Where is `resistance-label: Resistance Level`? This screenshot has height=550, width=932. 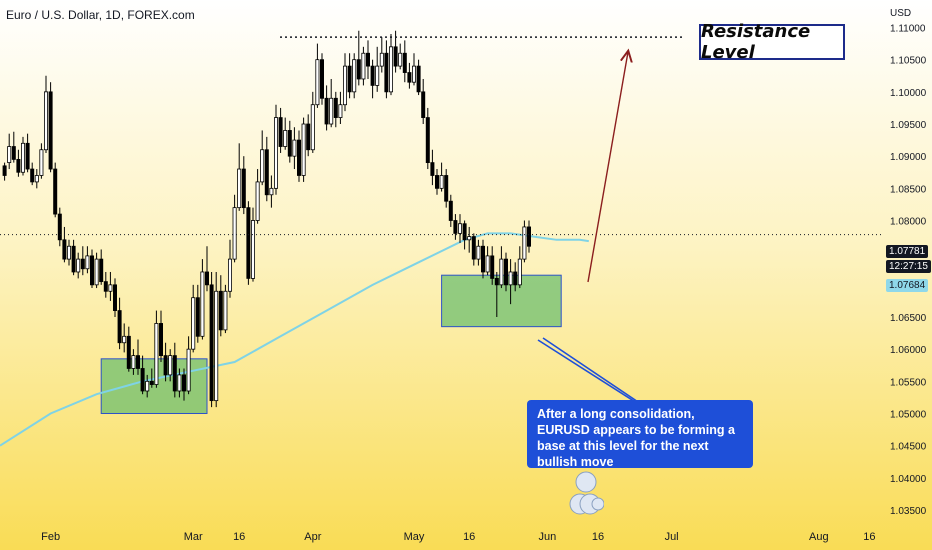
resistance-label: Resistance Level is located at coordinates (772, 42).